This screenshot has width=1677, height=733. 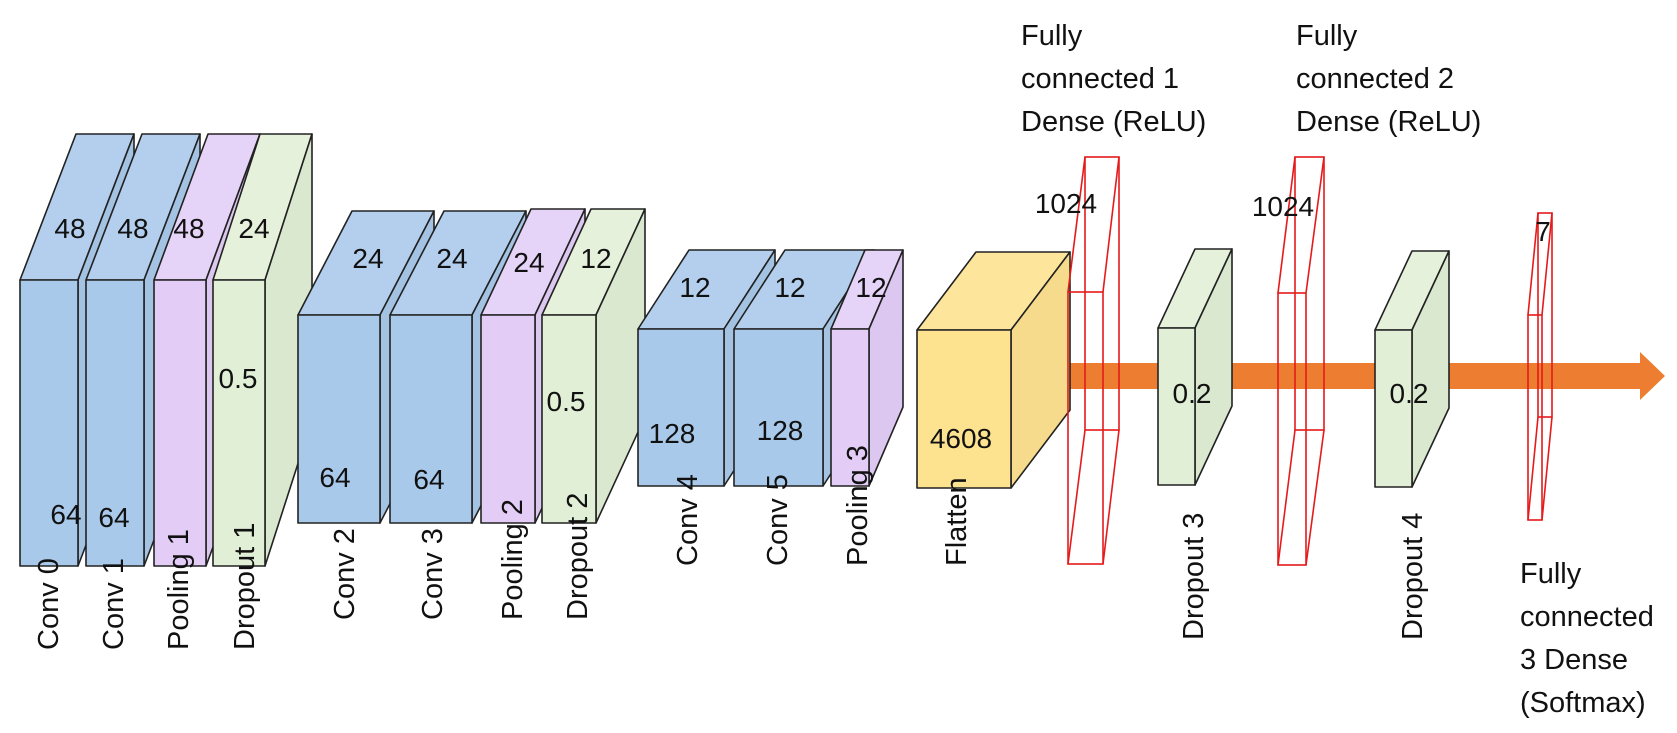 I want to click on layer-label-pooling-2: Pooling 2, so click(x=513, y=559).